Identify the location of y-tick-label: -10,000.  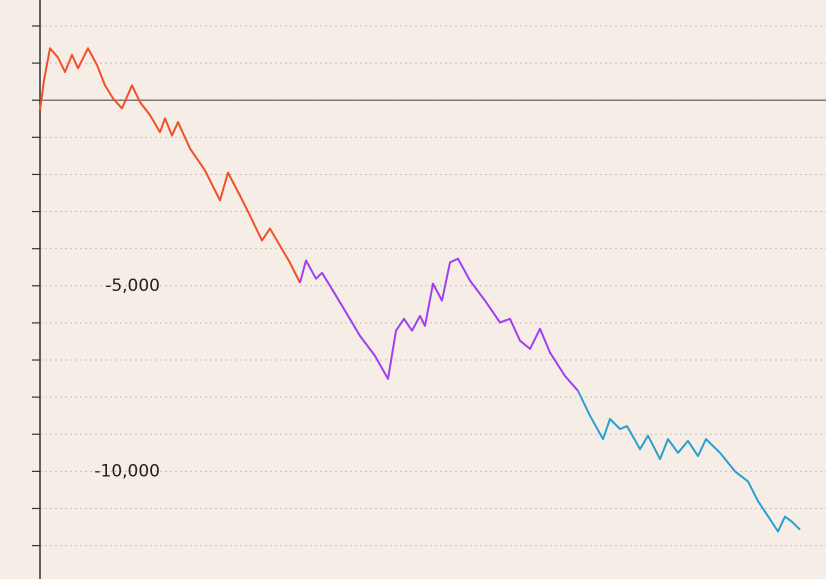
(127, 471).